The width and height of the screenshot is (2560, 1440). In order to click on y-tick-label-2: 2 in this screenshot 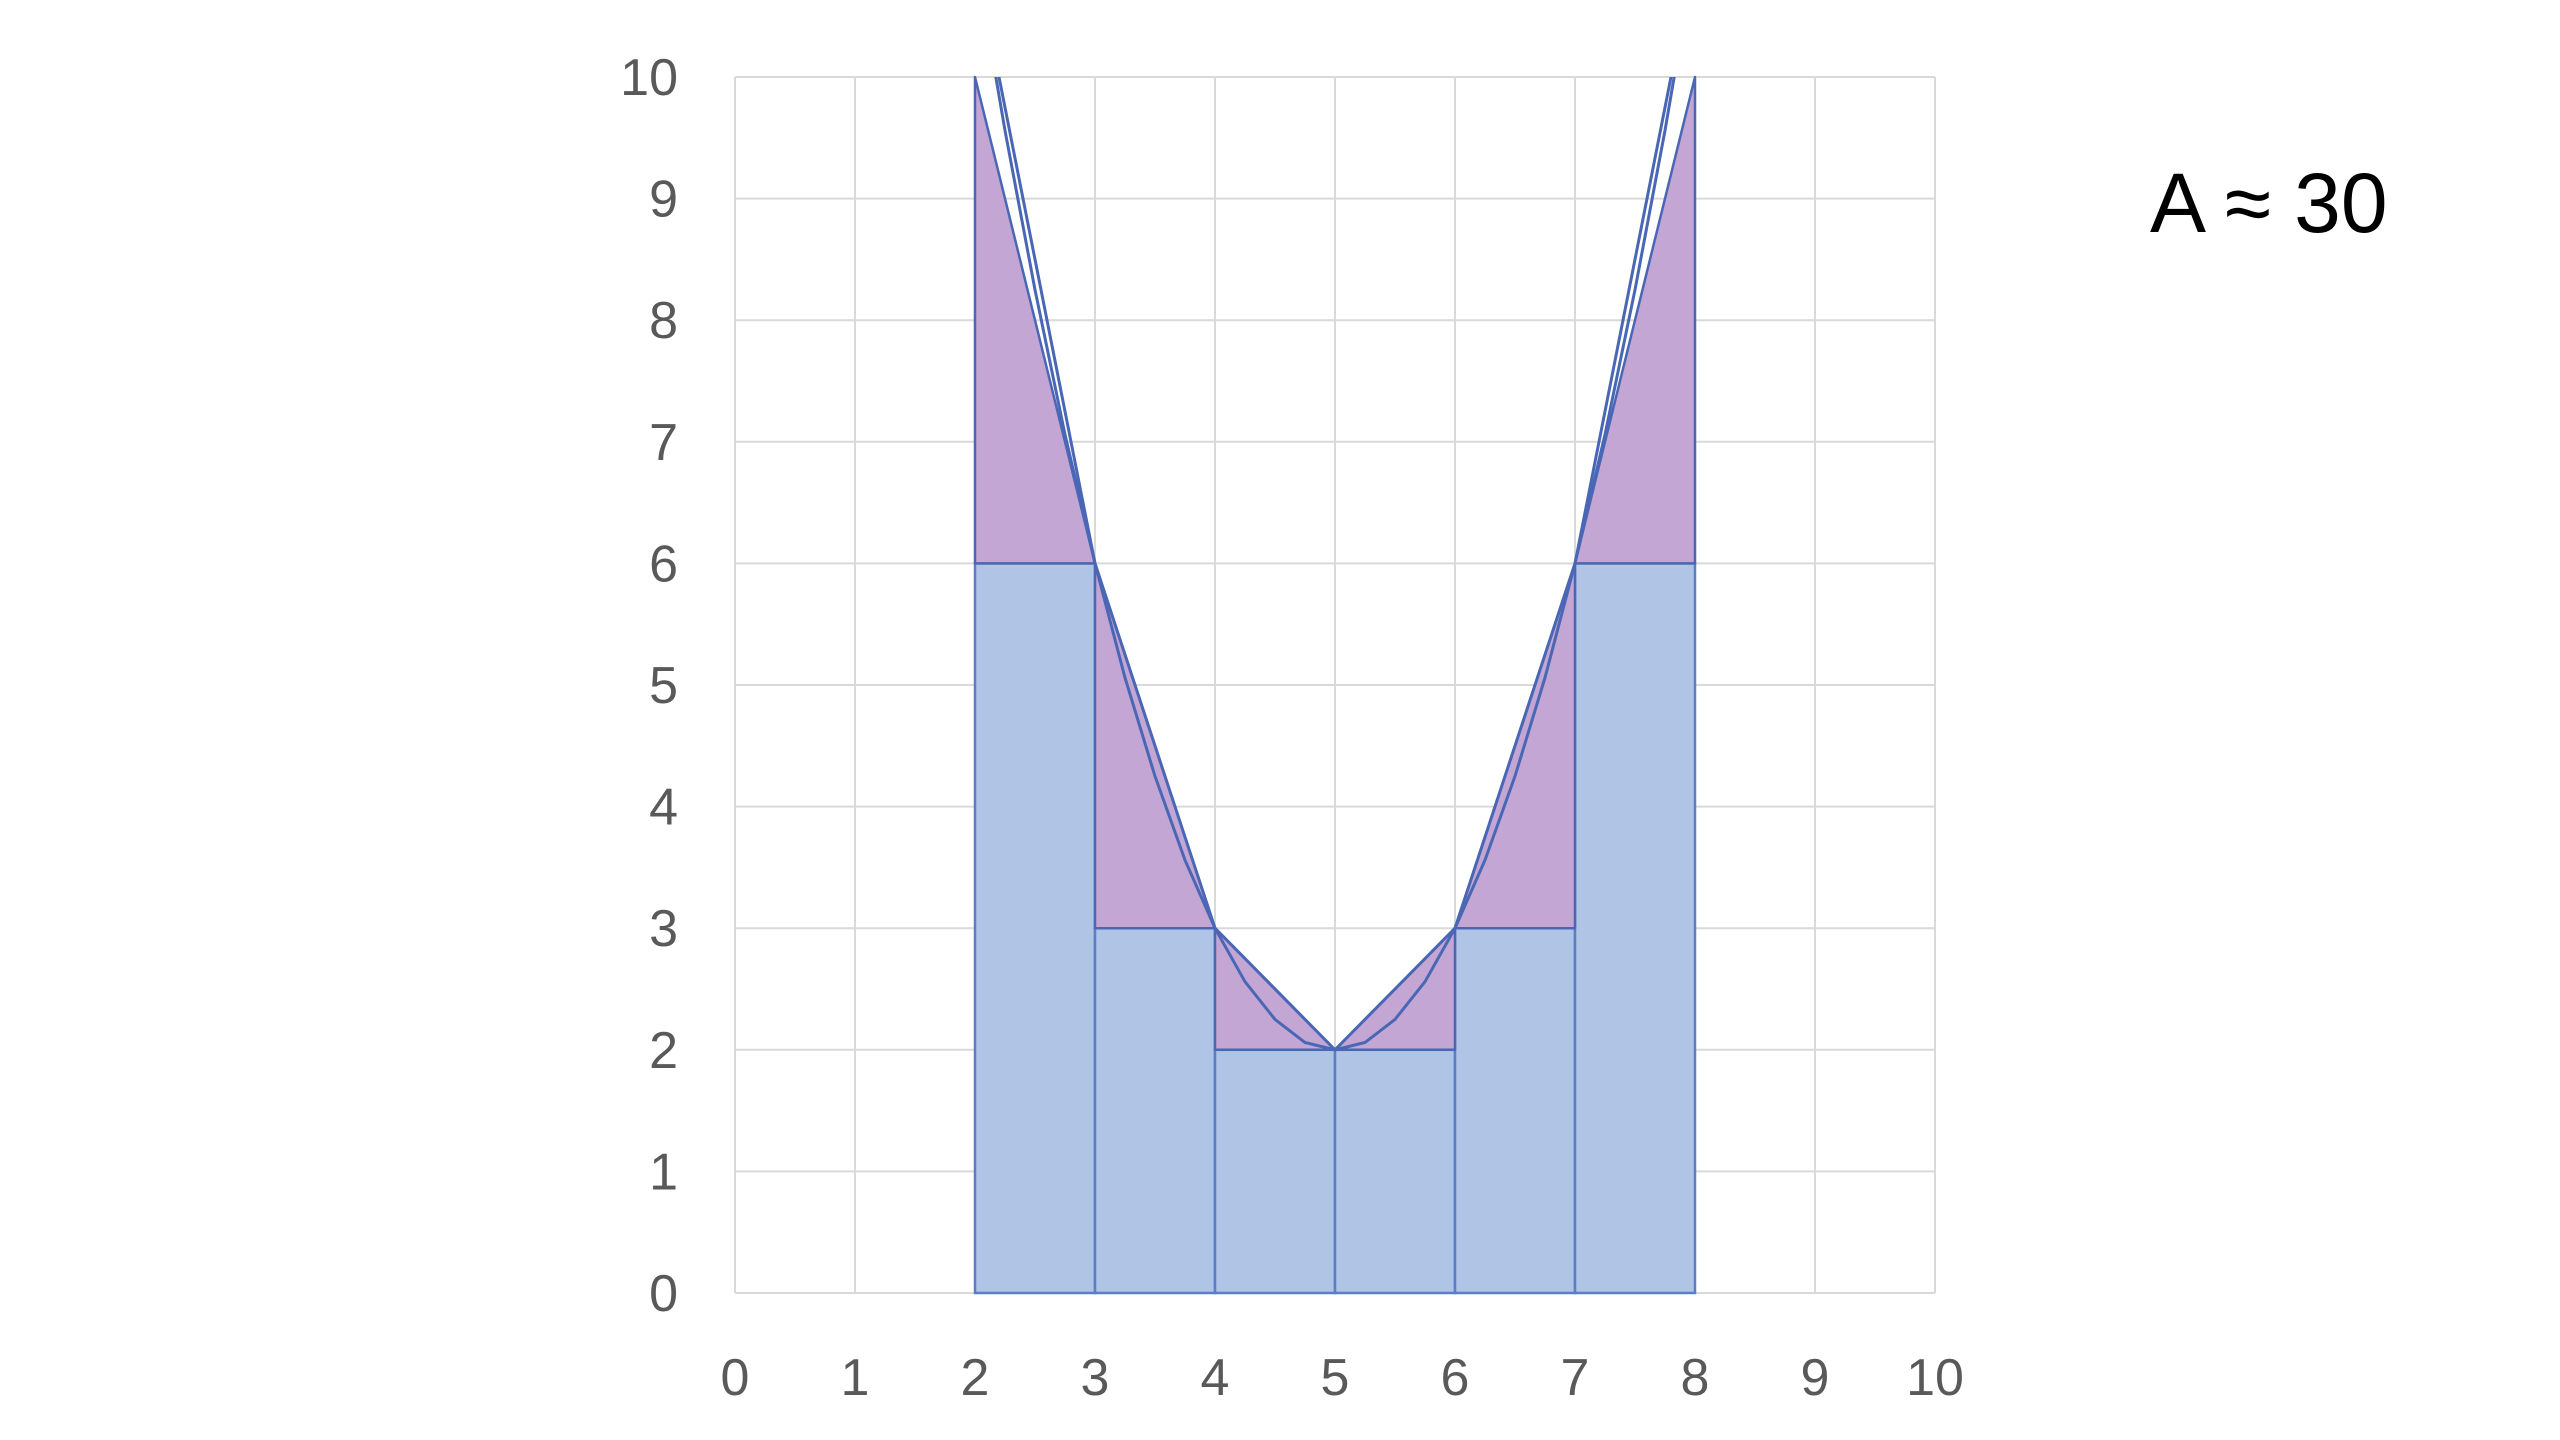, I will do `click(663, 1051)`.